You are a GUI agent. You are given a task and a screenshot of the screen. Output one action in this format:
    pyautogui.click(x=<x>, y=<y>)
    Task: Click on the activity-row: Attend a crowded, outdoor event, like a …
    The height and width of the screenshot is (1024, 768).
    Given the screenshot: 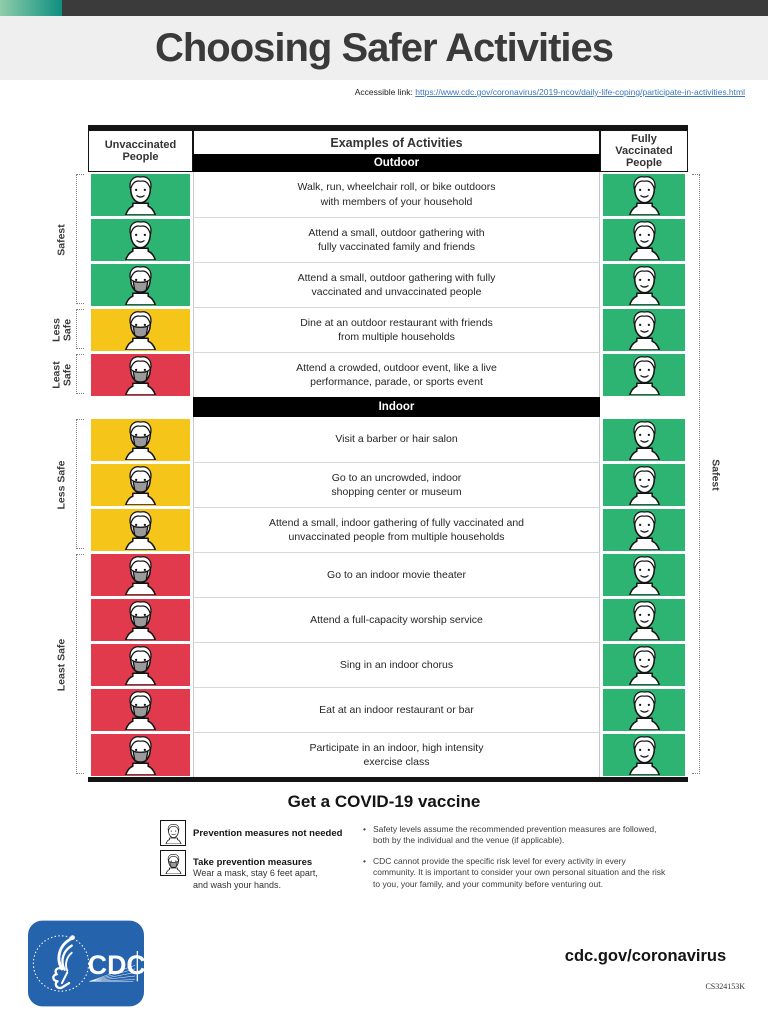 What is the action you would take?
    pyautogui.click(x=388, y=374)
    